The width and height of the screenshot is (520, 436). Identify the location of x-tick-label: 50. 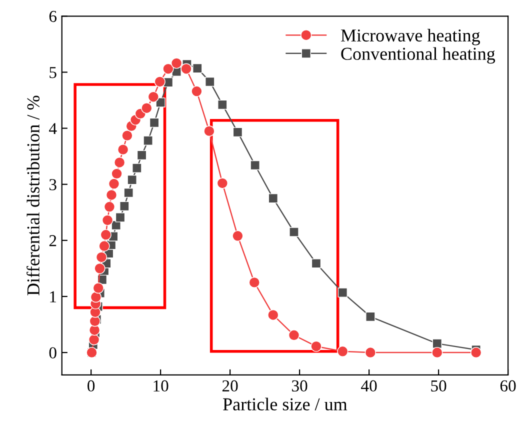
(438, 386).